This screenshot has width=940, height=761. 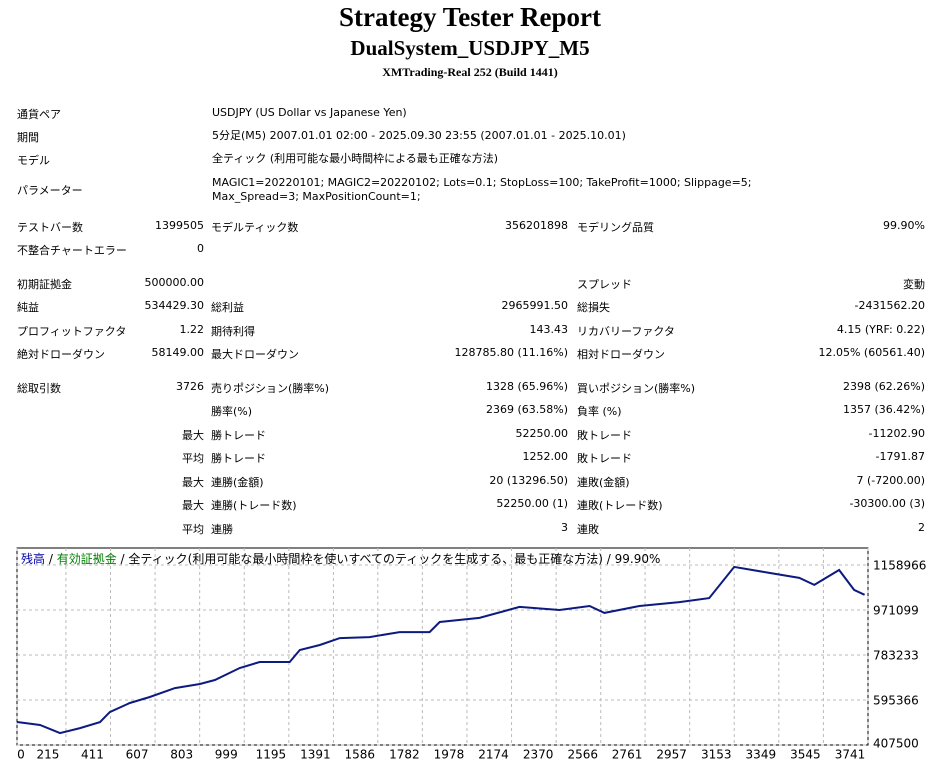 What do you see at coordinates (604, 284) in the screenshot?
I see `stat-label: スプレッド` at bounding box center [604, 284].